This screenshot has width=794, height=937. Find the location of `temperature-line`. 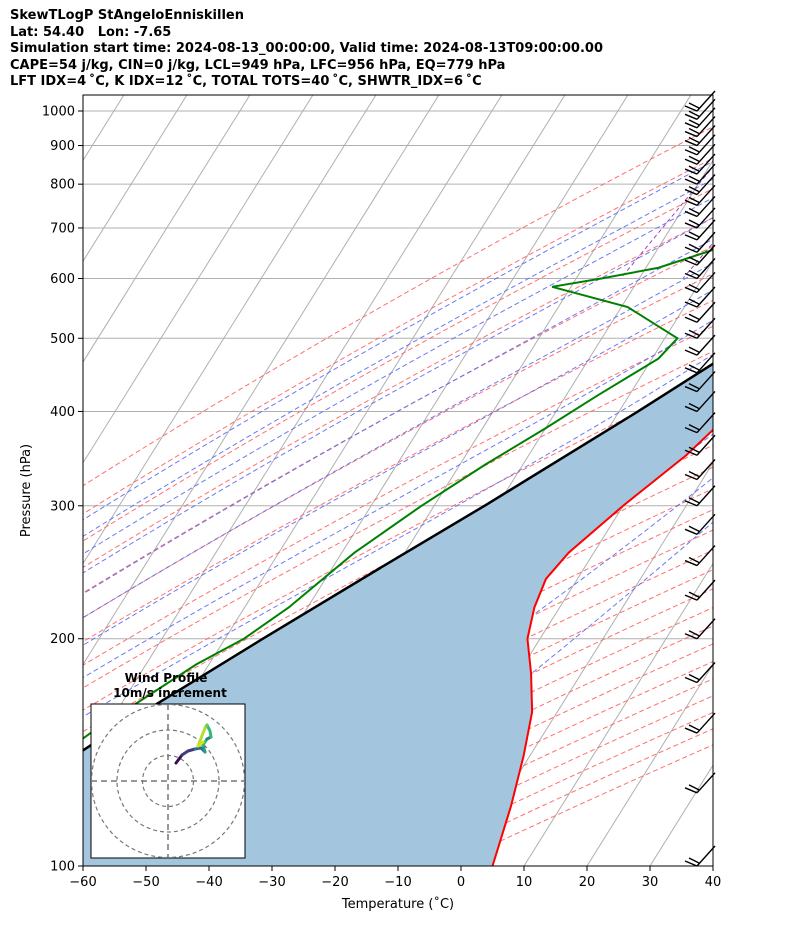

temperature-line is located at coordinates (602, 647).